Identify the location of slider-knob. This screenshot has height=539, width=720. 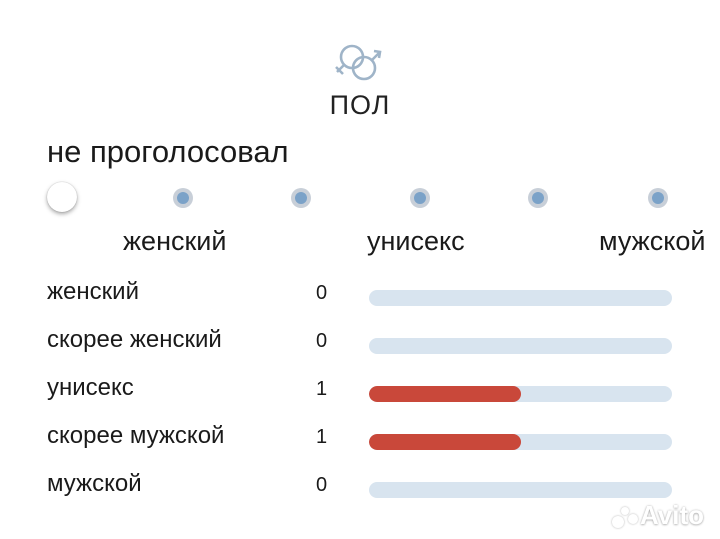
(62, 197).